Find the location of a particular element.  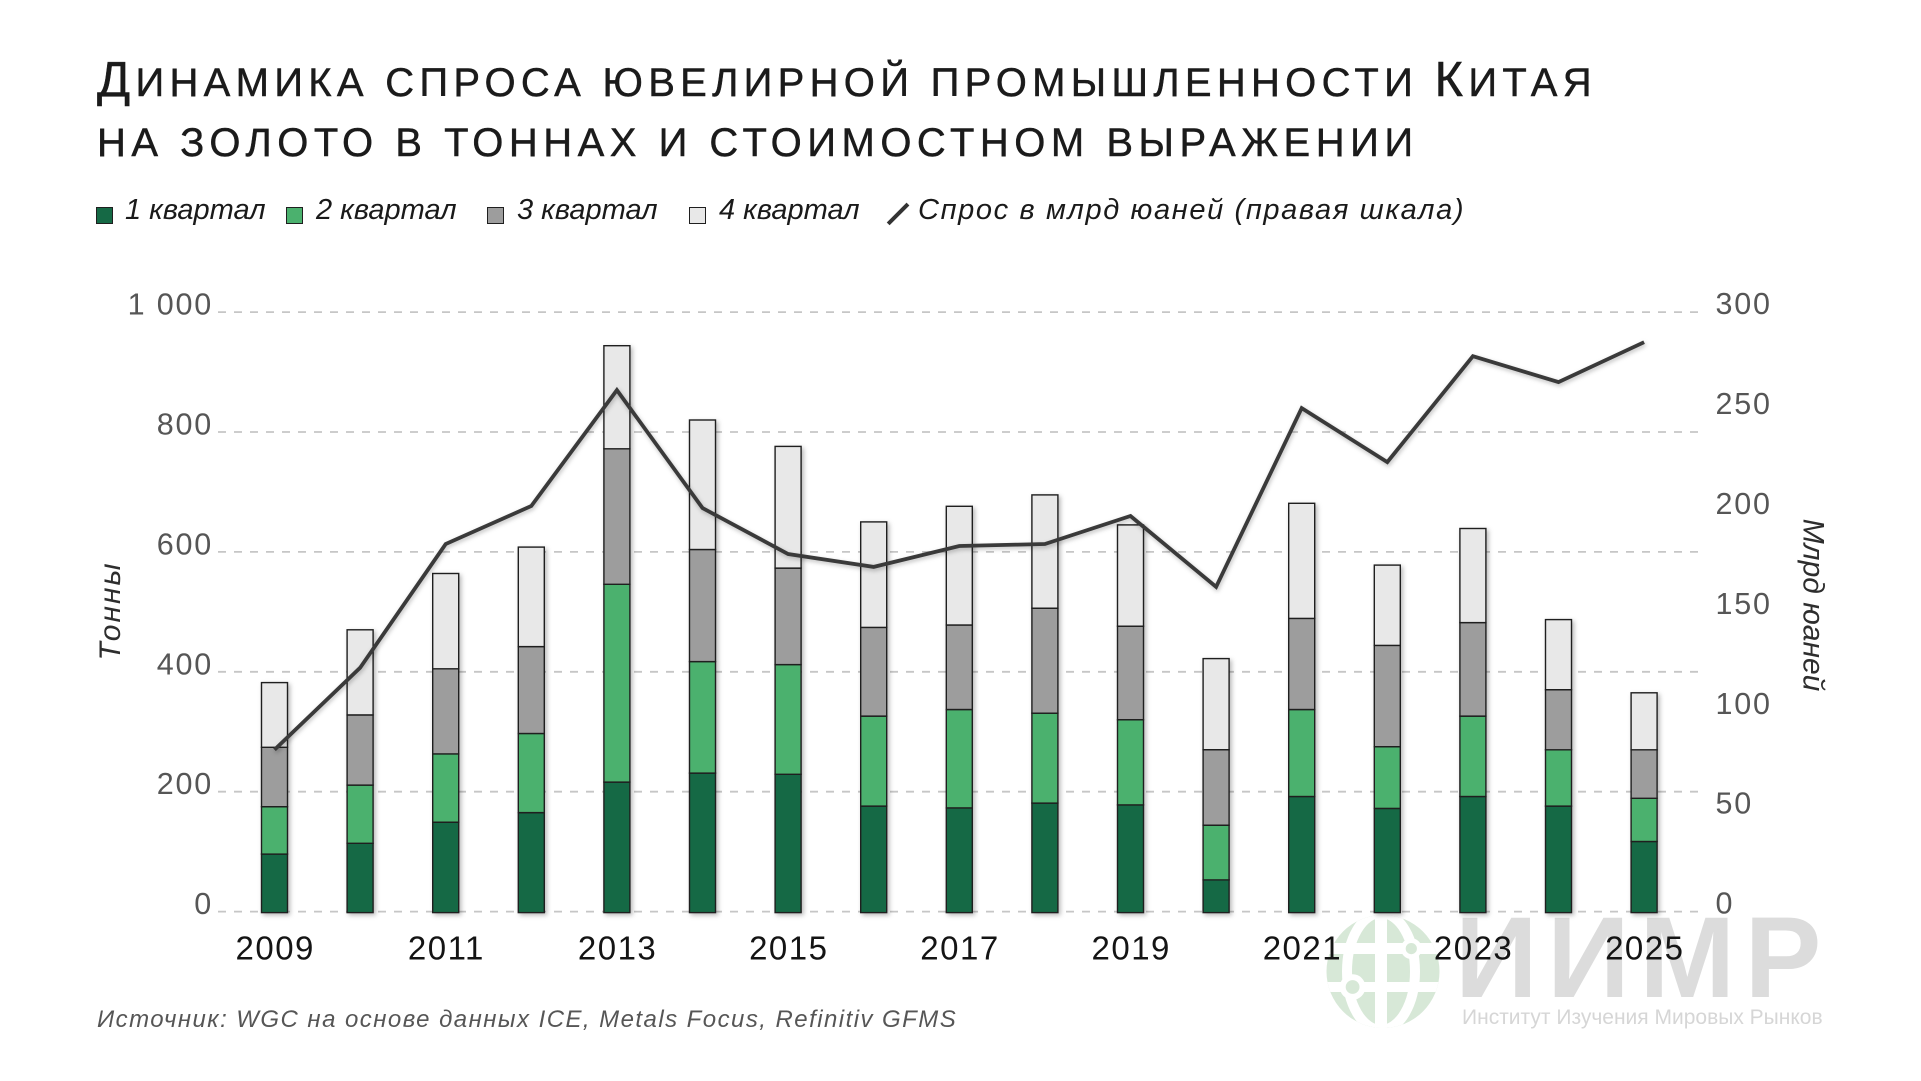

svg-text: 2011 is located at coordinates (446, 948).